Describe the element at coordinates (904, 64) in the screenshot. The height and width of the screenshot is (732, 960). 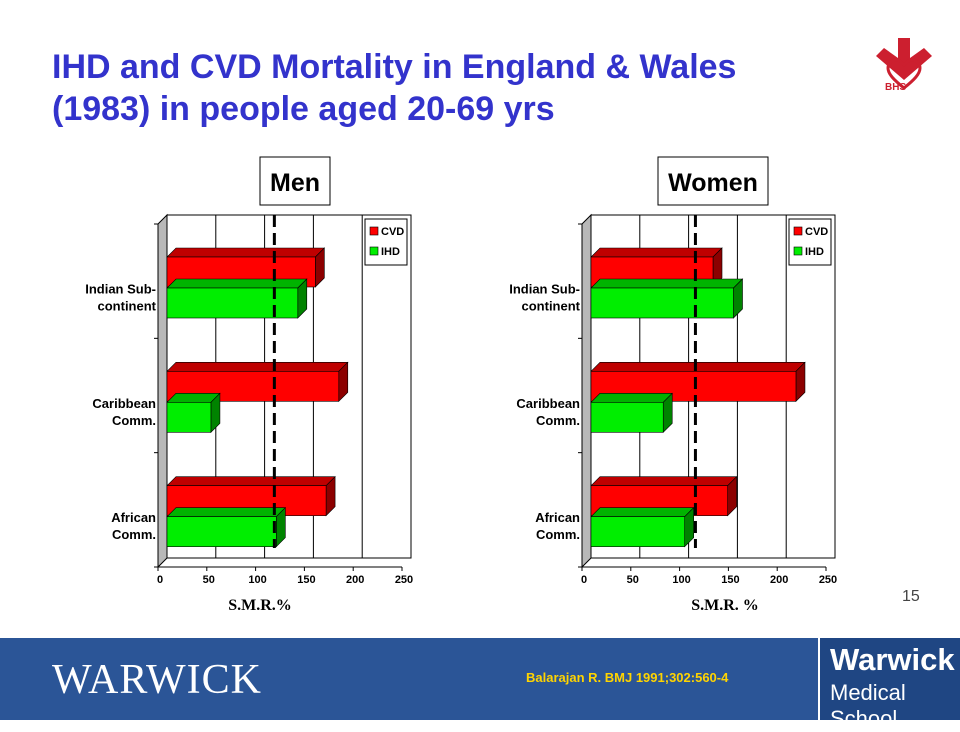
I see `bhs-heart-arrow-icon` at that location.